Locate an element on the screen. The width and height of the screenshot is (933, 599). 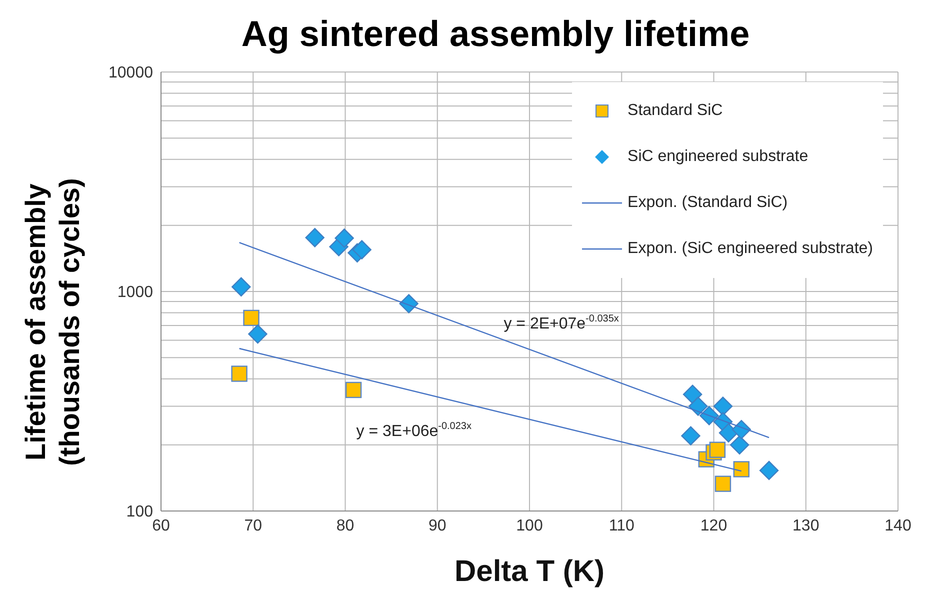
legend-label: SiC engineered substrate is located at coordinates (718, 157).